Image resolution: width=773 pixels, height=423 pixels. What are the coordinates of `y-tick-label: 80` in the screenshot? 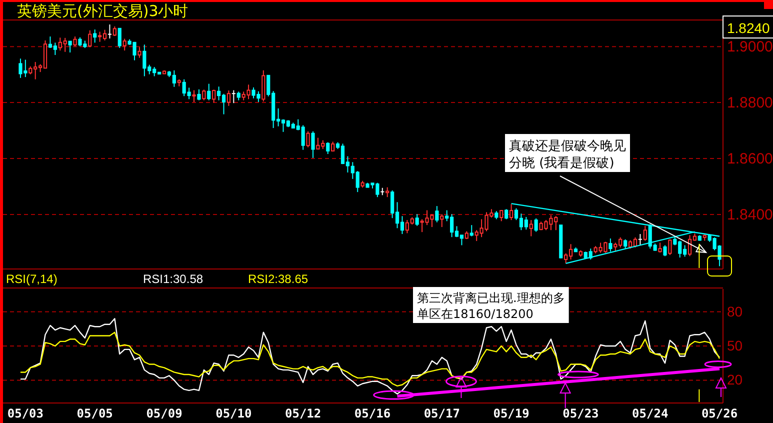 It's located at (735, 311).